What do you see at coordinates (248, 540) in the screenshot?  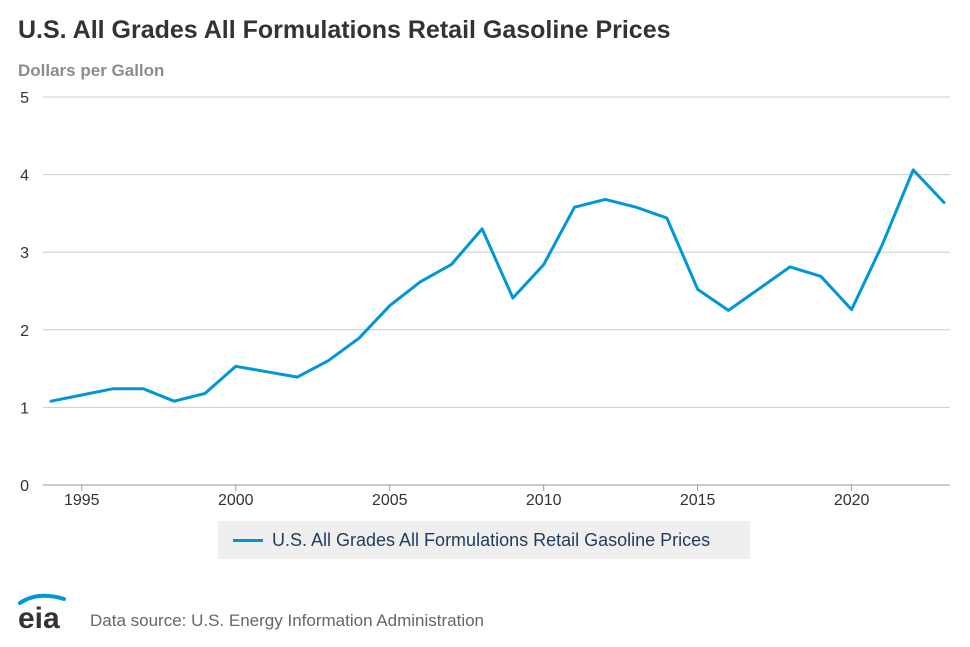 I see `legend-swatch` at bounding box center [248, 540].